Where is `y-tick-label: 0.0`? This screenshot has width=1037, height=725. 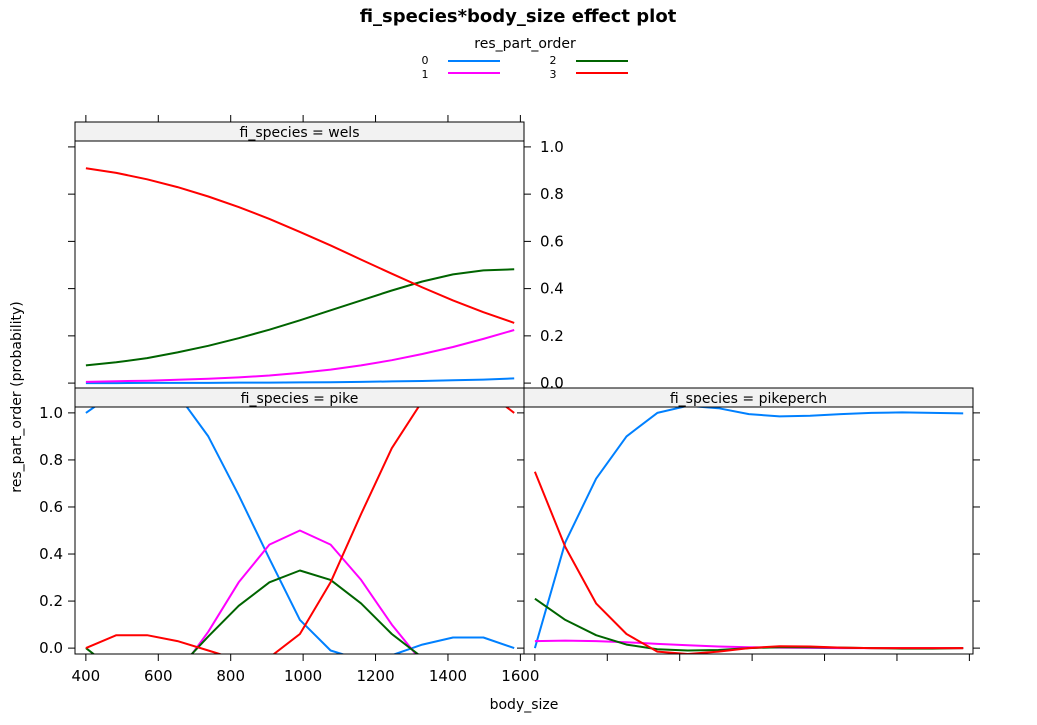 y-tick-label: 0.0 is located at coordinates (51, 648).